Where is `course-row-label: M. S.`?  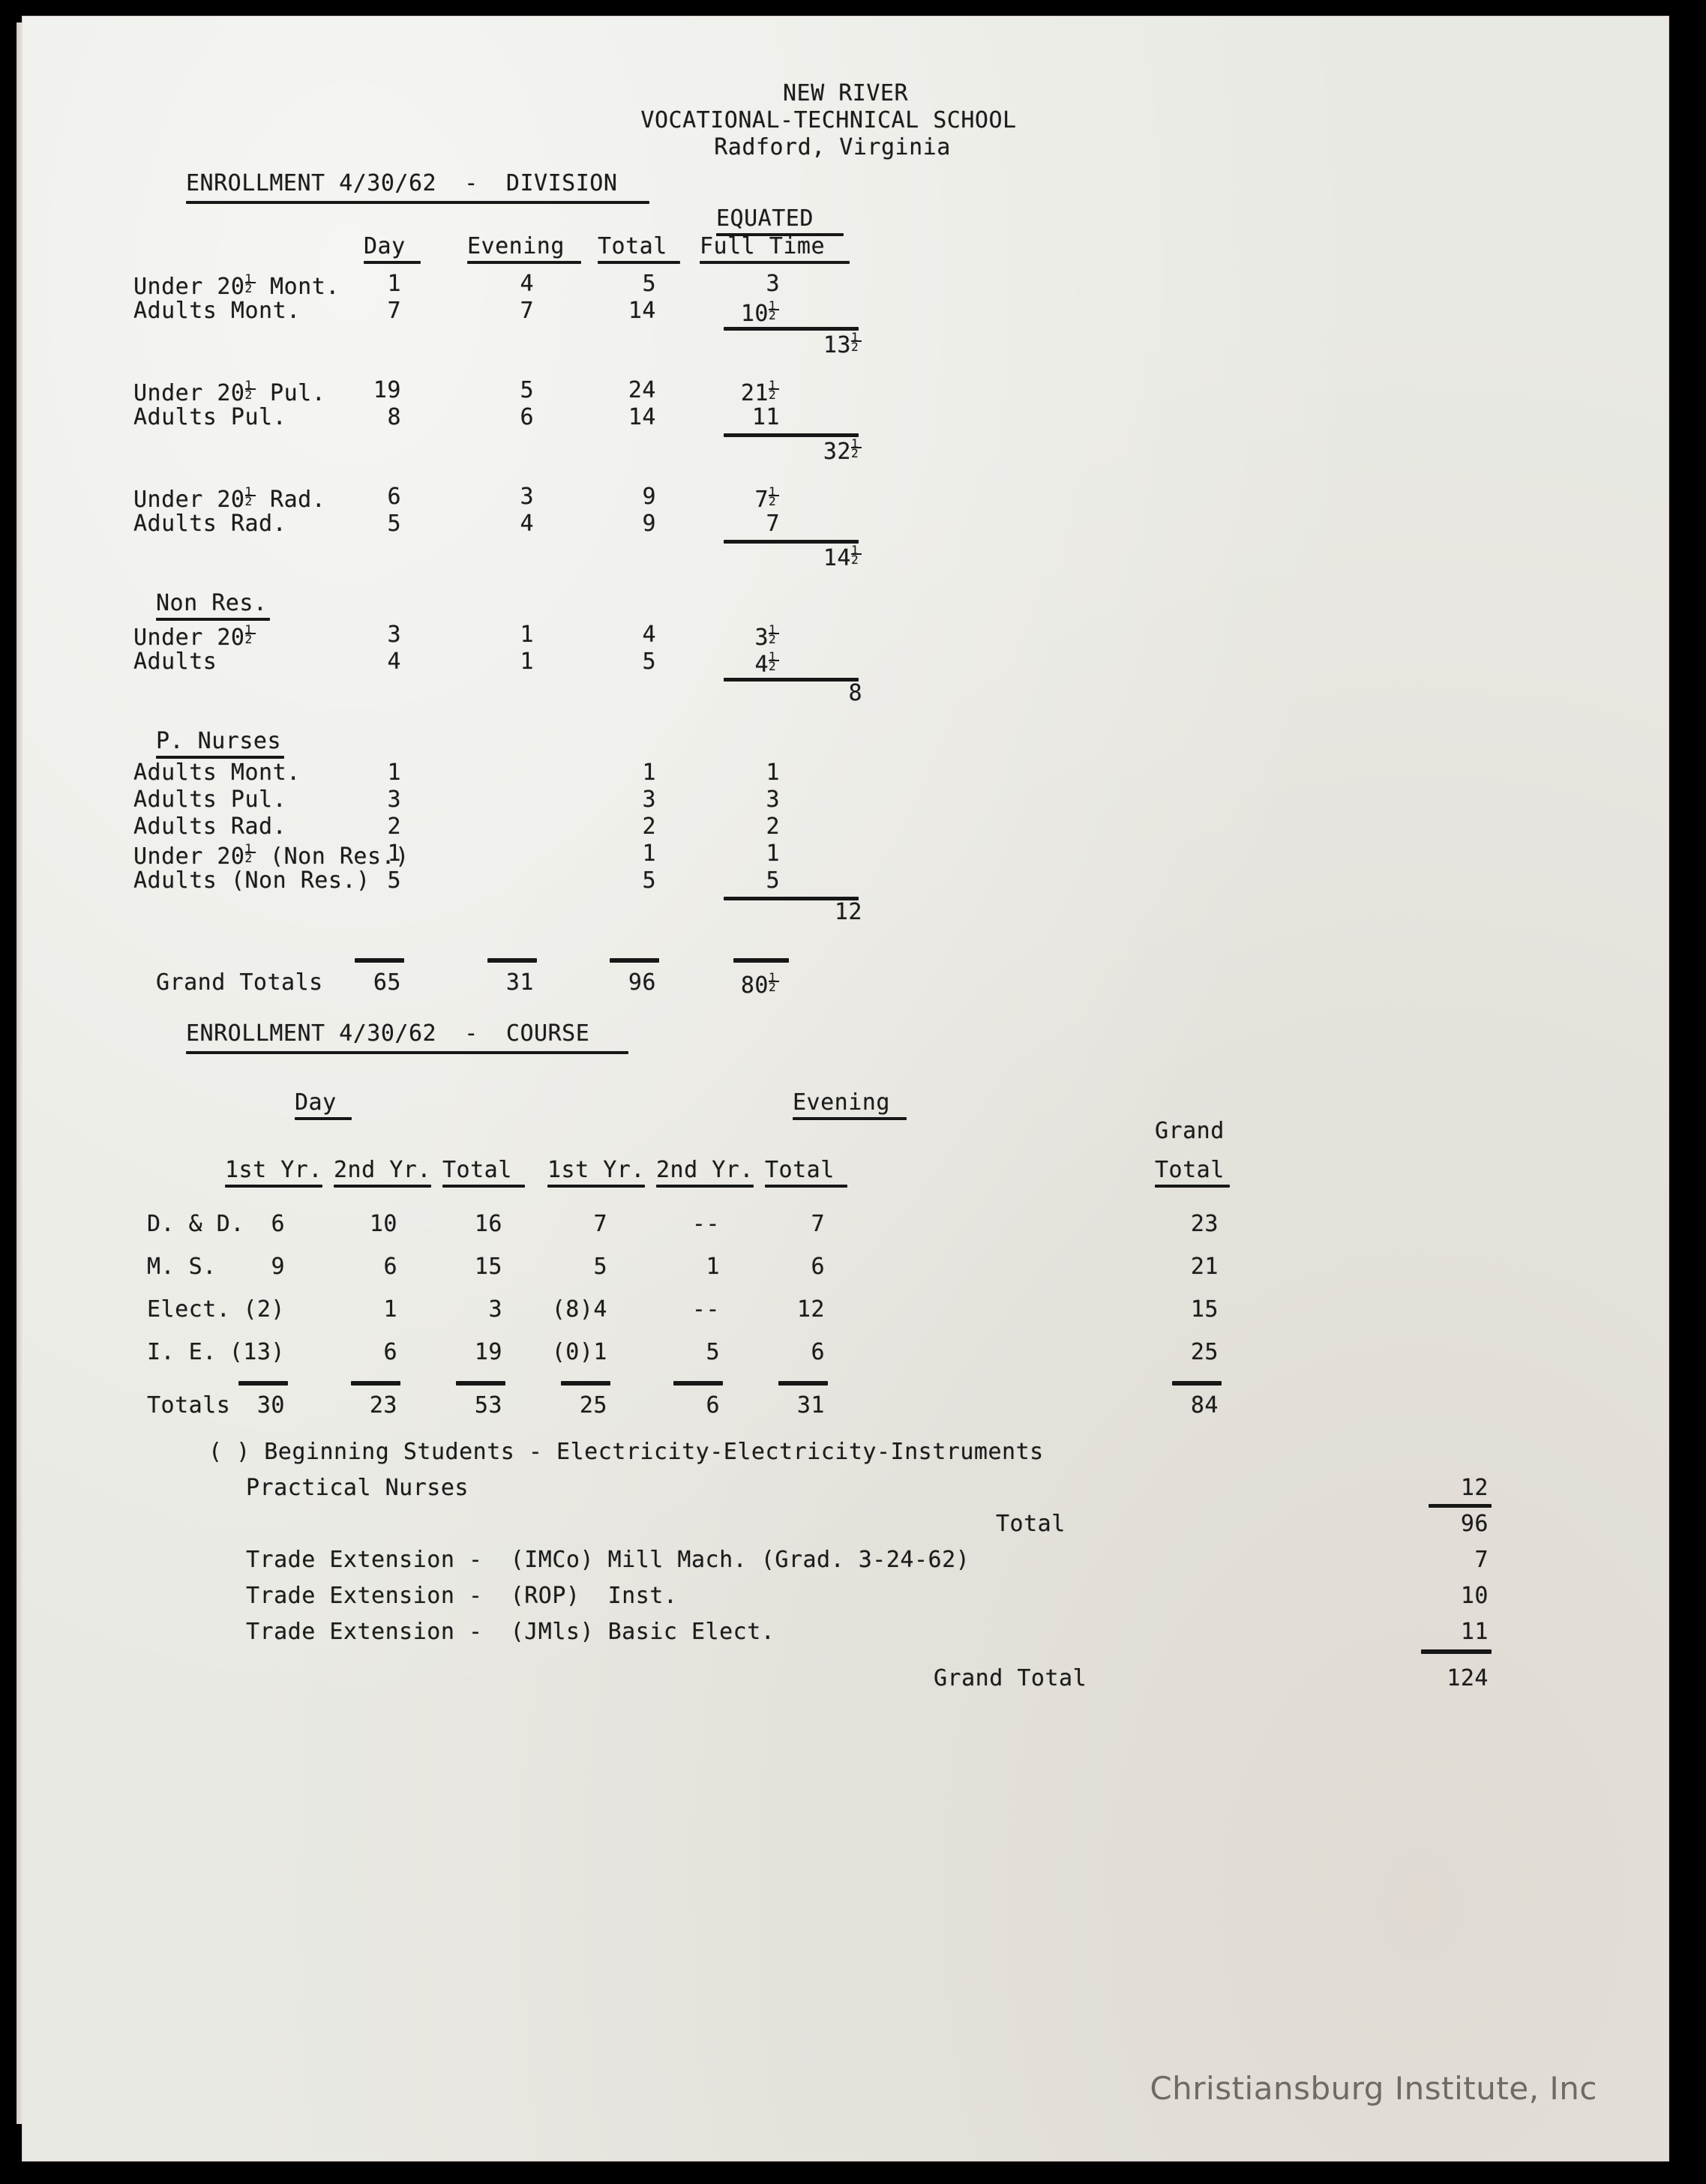
course-row-label: M. S. is located at coordinates (182, 1267).